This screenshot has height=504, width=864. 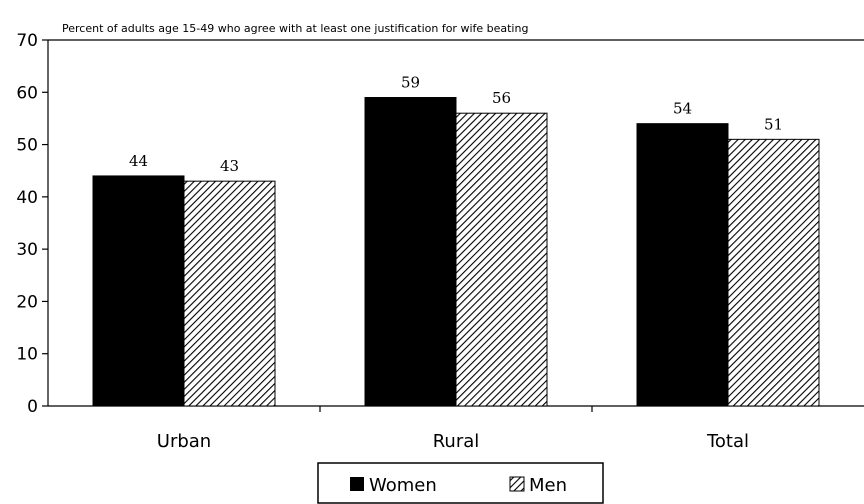 I want to click on legend: Women Men, so click(x=460, y=483).